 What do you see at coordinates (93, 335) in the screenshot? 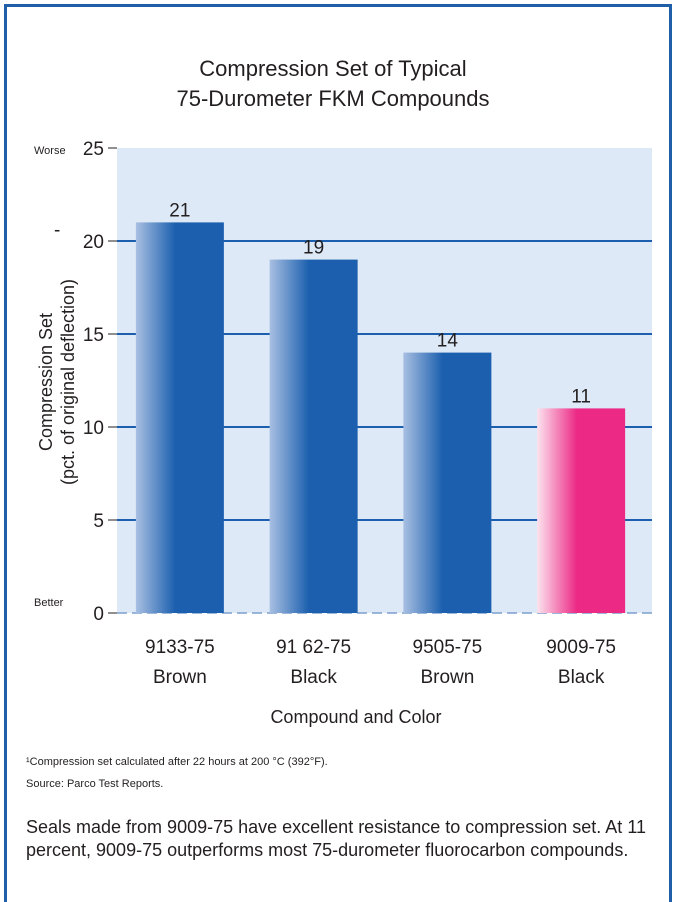
I see `y-tick-label: 15` at bounding box center [93, 335].